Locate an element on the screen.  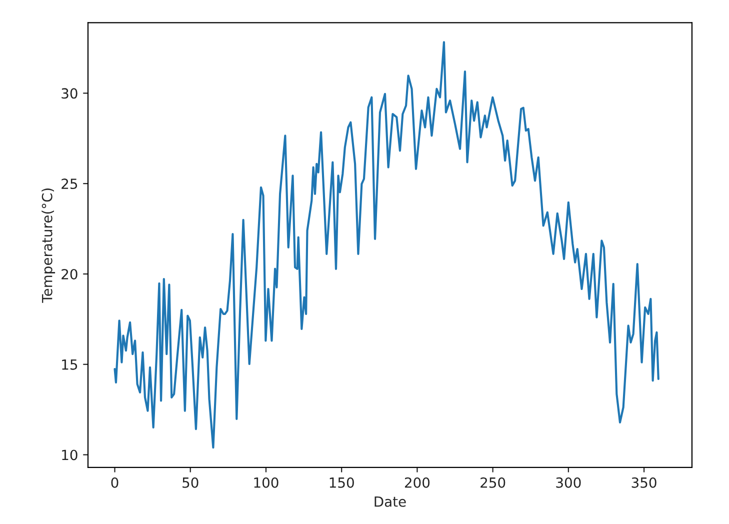
y-tick-label: 20 is located at coordinates (70, 274).